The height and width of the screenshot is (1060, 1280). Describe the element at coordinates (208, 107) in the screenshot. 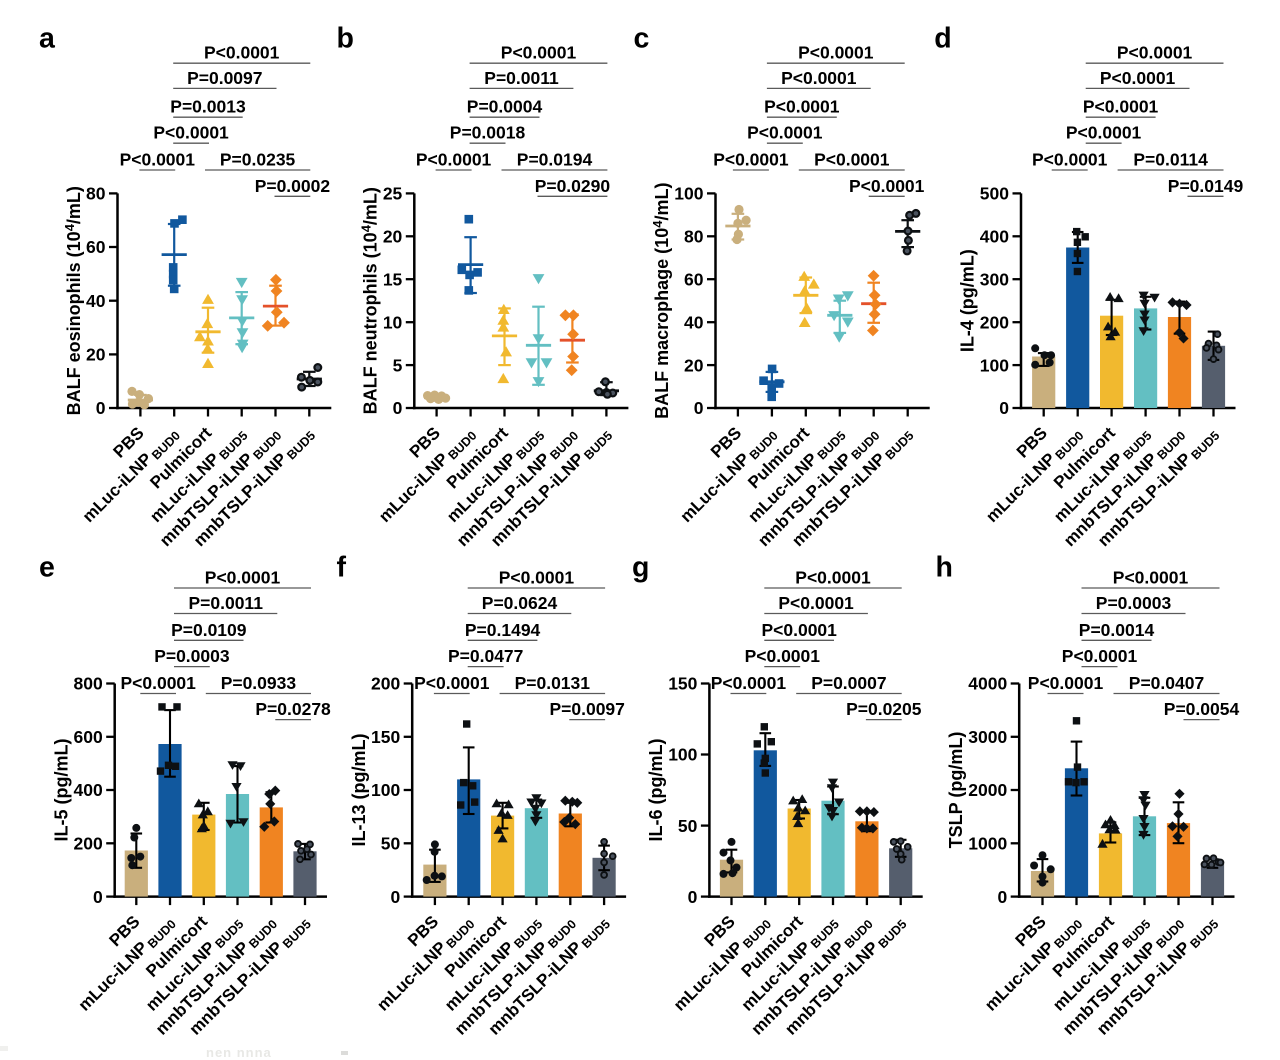

I see `svg-text: P=0.0013` at that location.